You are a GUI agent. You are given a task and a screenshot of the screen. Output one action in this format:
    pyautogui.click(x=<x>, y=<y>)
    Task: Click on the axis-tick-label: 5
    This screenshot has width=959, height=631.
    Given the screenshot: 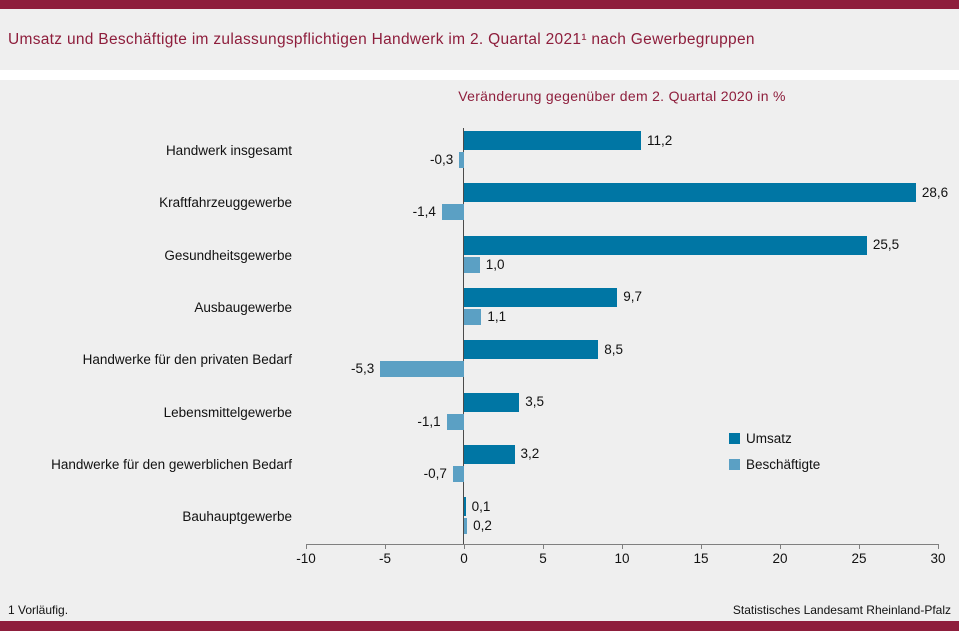 What is the action you would take?
    pyautogui.click(x=543, y=558)
    